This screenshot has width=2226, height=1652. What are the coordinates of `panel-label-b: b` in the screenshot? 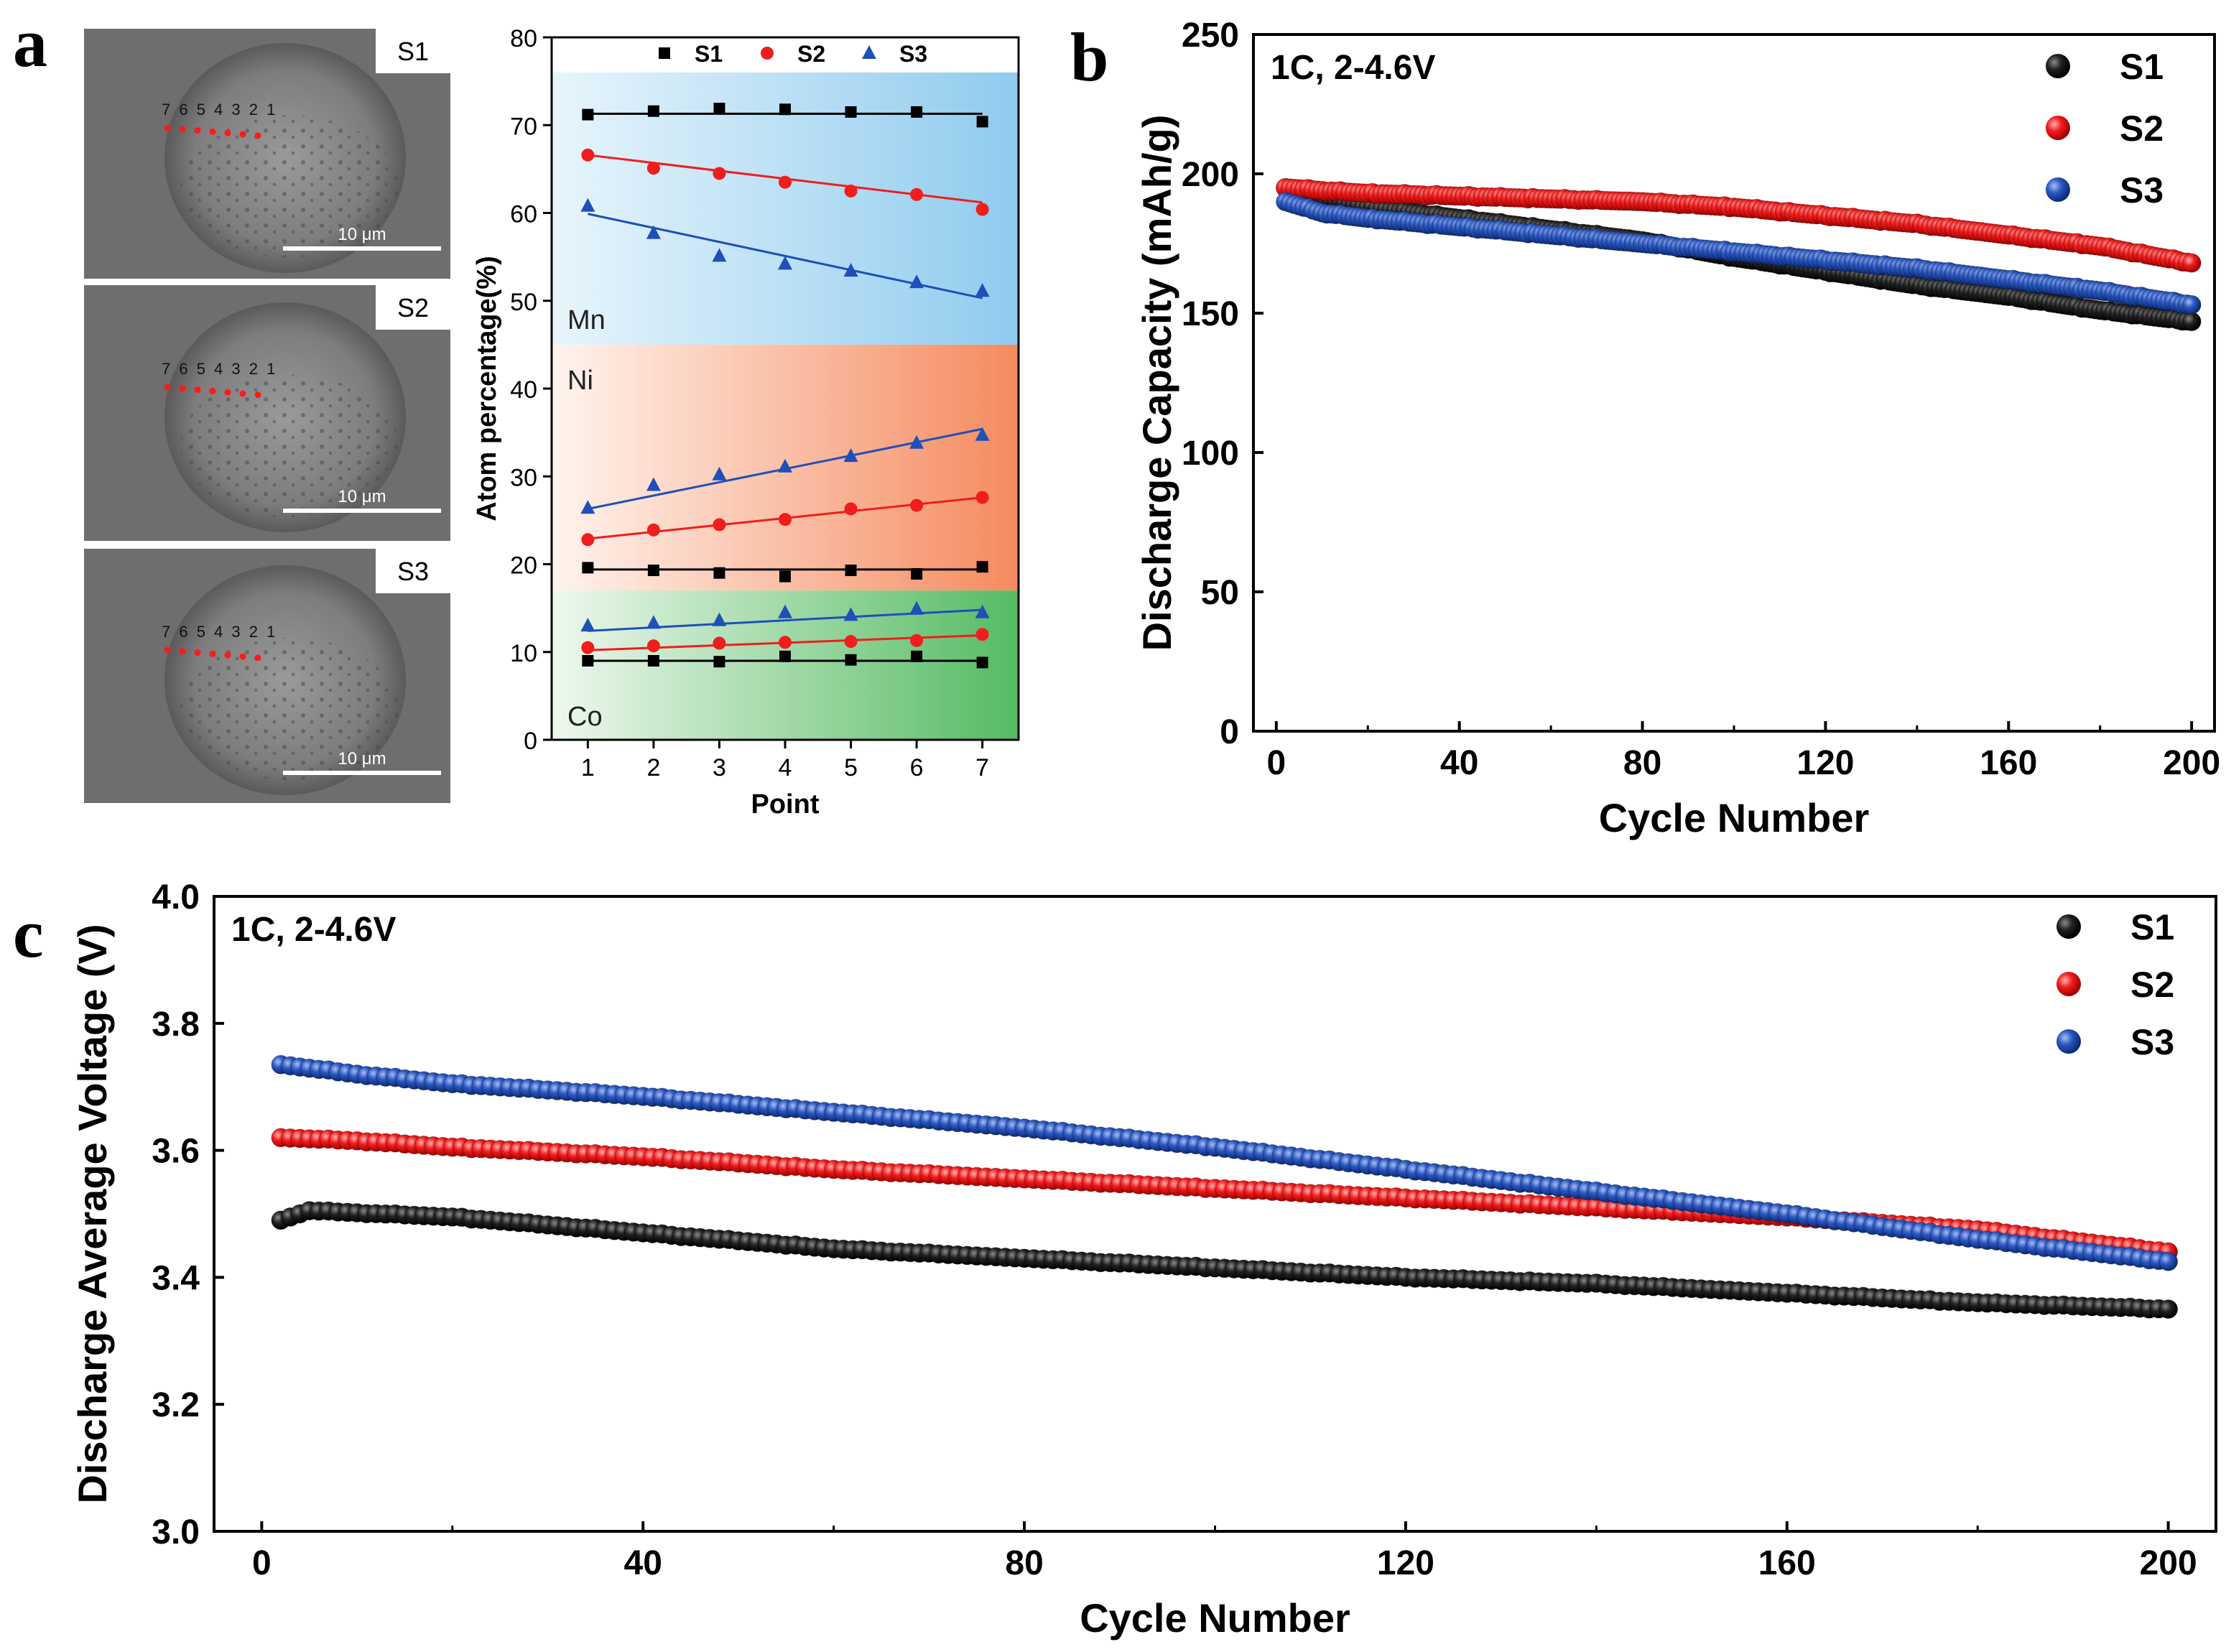 It's located at (1089, 57).